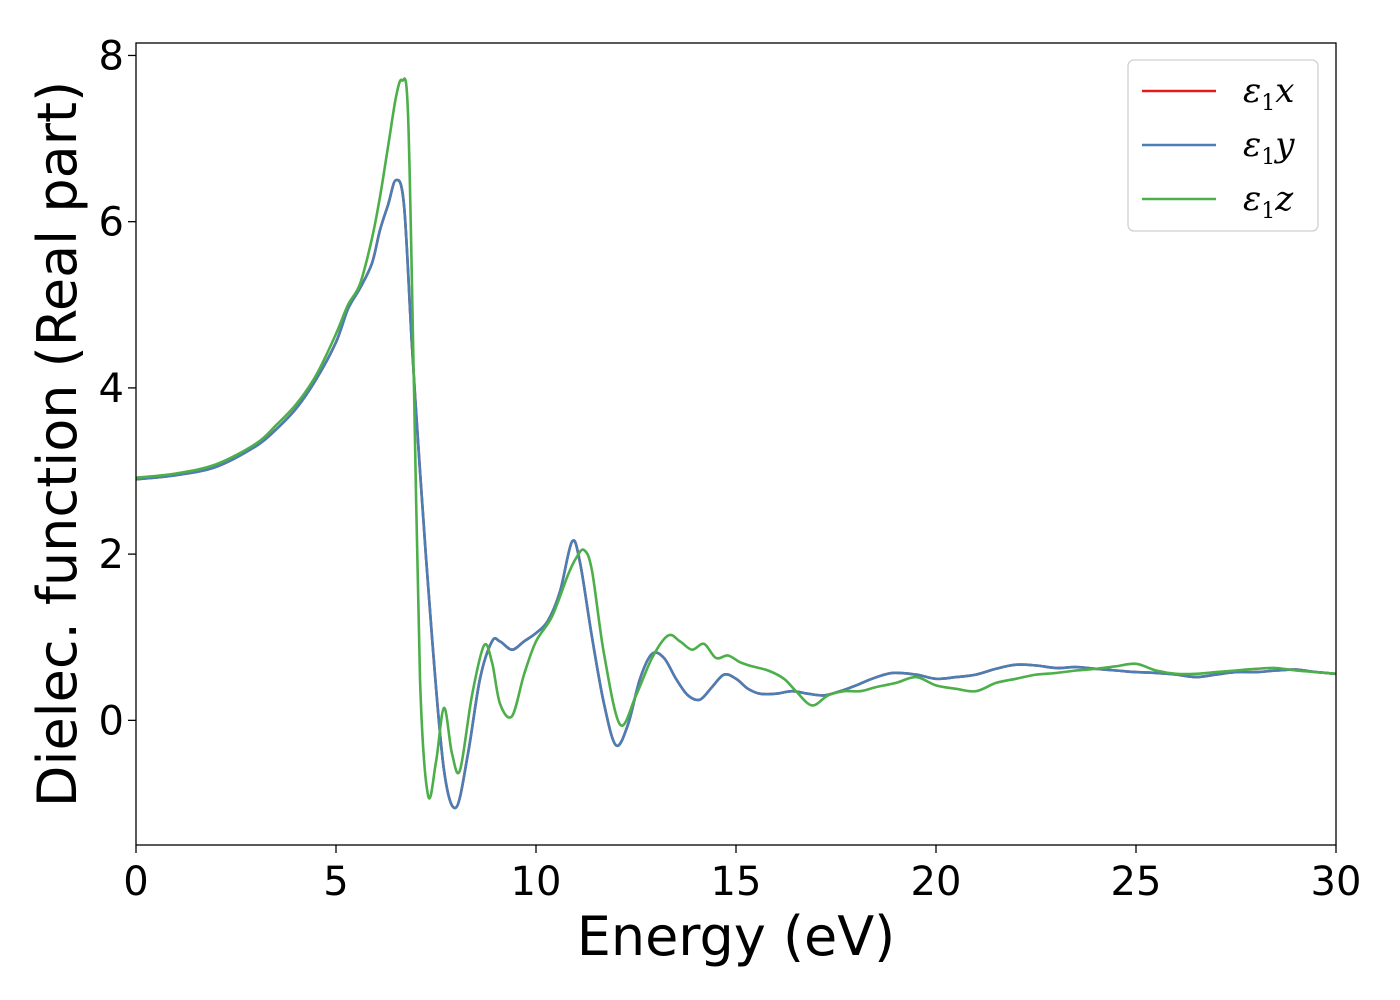 This screenshot has height=1000, width=1400. Describe the element at coordinates (1336, 882) in the screenshot. I see `x-tick-label-6: 30` at that location.